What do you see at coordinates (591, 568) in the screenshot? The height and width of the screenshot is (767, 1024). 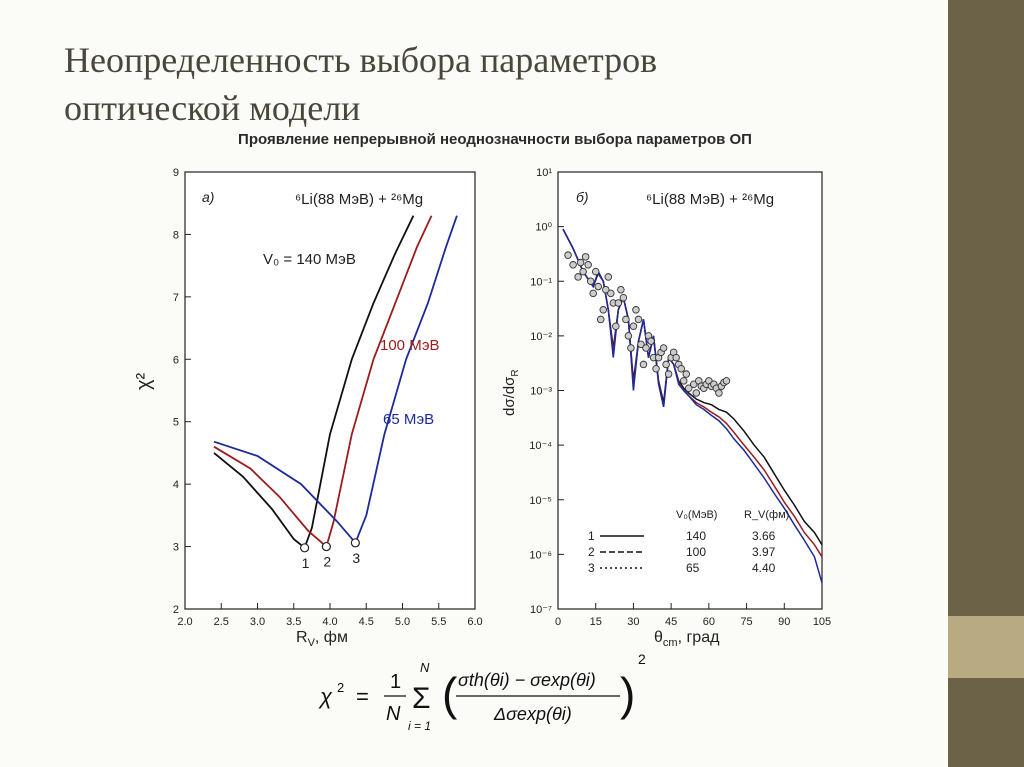 I see `legend-row-label: 3` at bounding box center [591, 568].